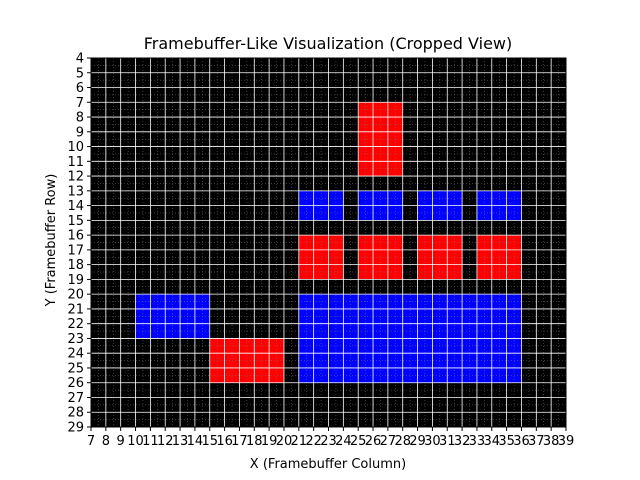  What do you see at coordinates (75, 162) in the screenshot?
I see `y-tick-label: 11` at bounding box center [75, 162].